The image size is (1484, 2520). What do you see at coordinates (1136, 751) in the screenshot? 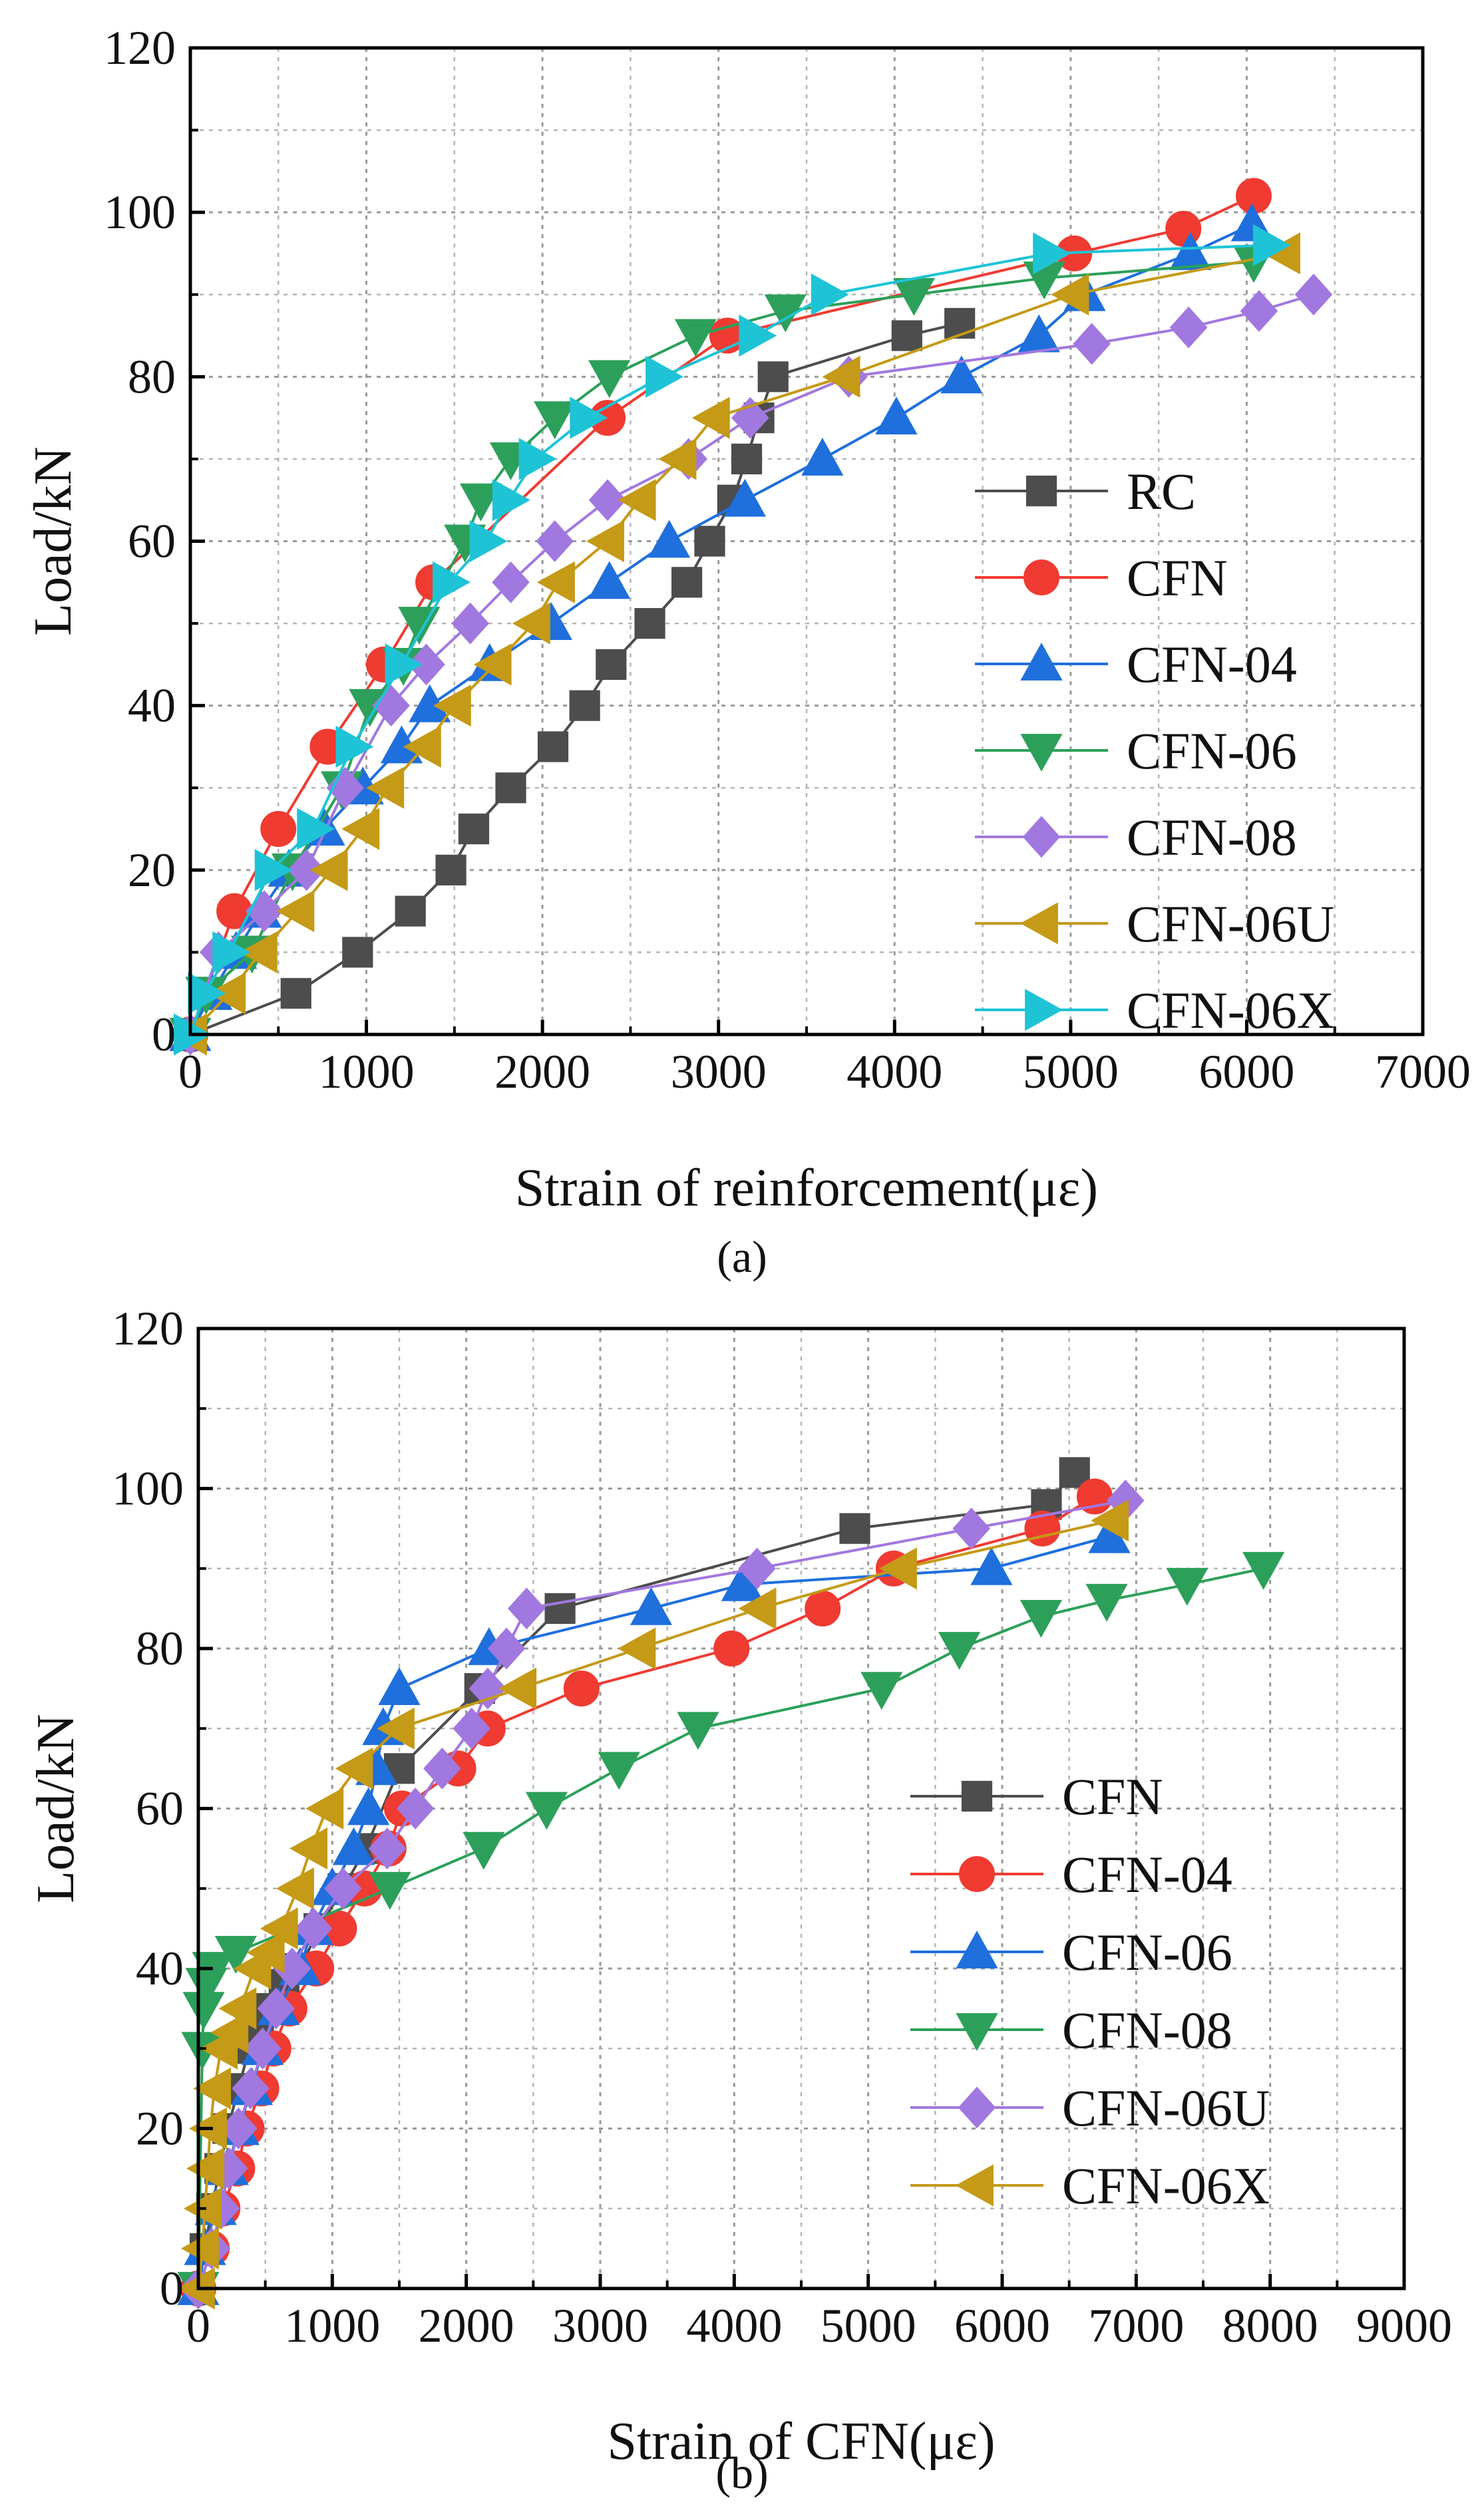
I see `panel-a-legend-item-CFN-06: CFN-06` at bounding box center [1136, 751].